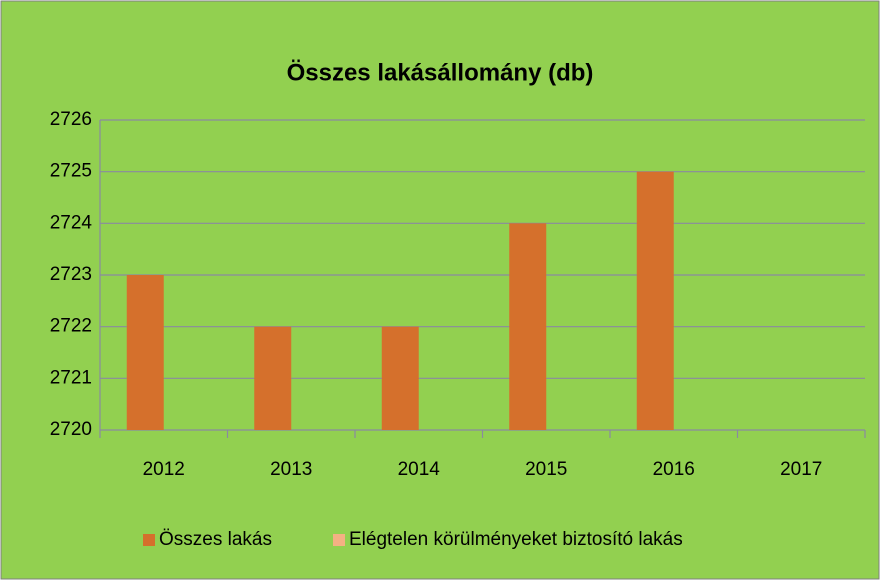 The width and height of the screenshot is (880, 580). What do you see at coordinates (546, 469) in the screenshot?
I see `x-tick-label: 2015` at bounding box center [546, 469].